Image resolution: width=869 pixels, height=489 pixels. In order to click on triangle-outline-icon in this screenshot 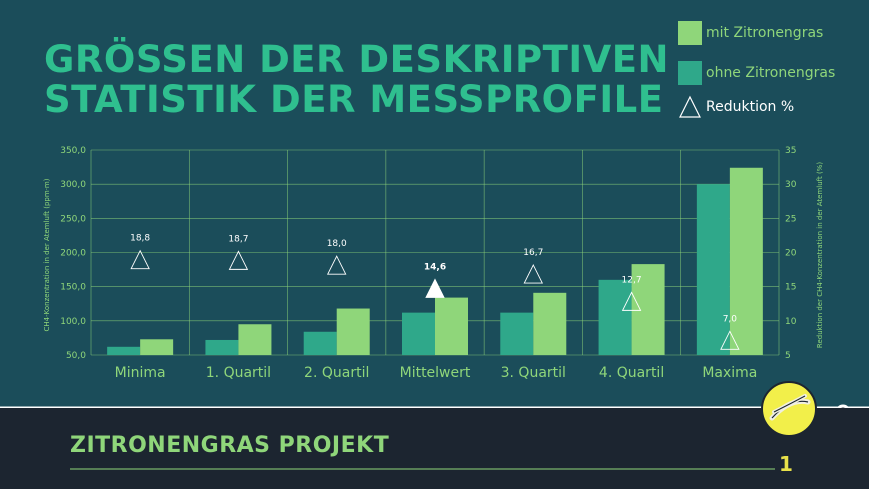, I will do `click(690, 106)`.